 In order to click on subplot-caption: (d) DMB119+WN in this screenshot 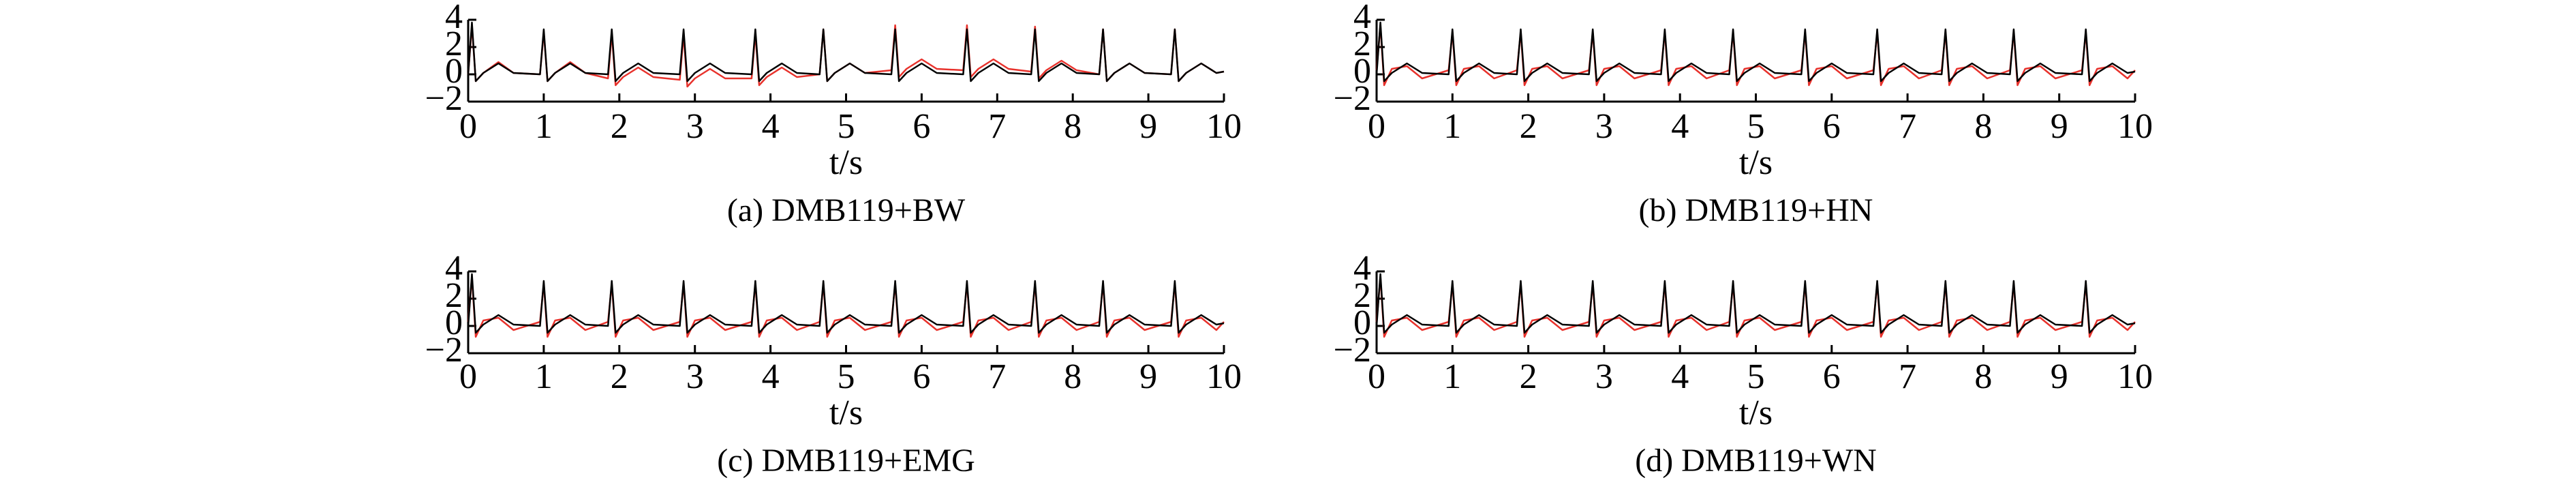, I will do `click(1756, 461)`.